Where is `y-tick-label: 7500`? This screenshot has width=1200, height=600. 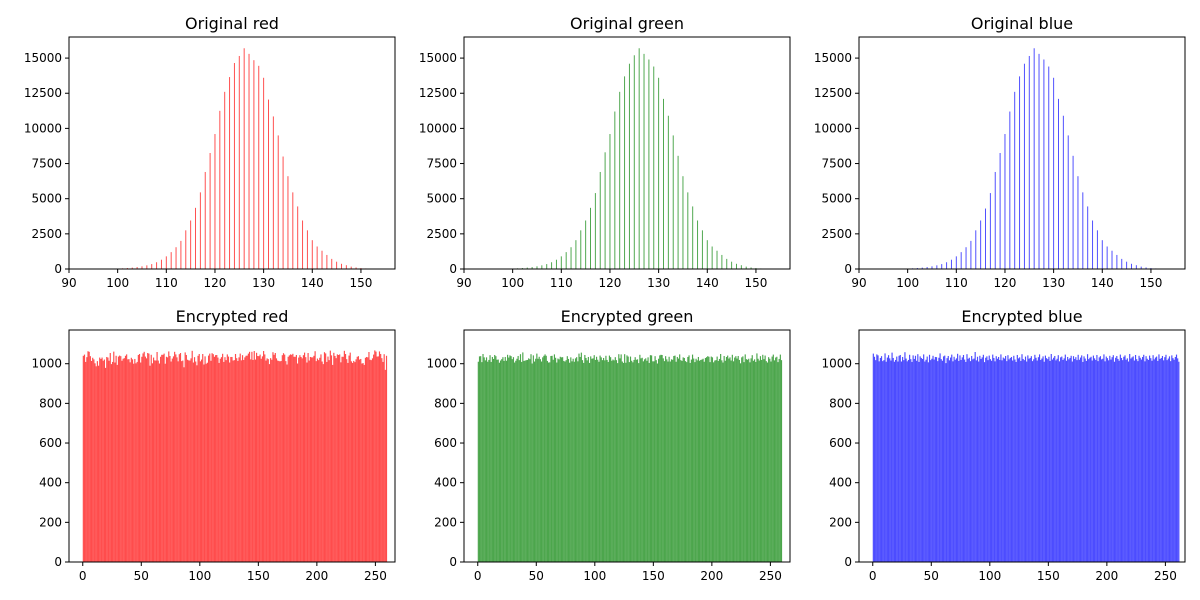
y-tick-label: 7500 is located at coordinates (46, 164).